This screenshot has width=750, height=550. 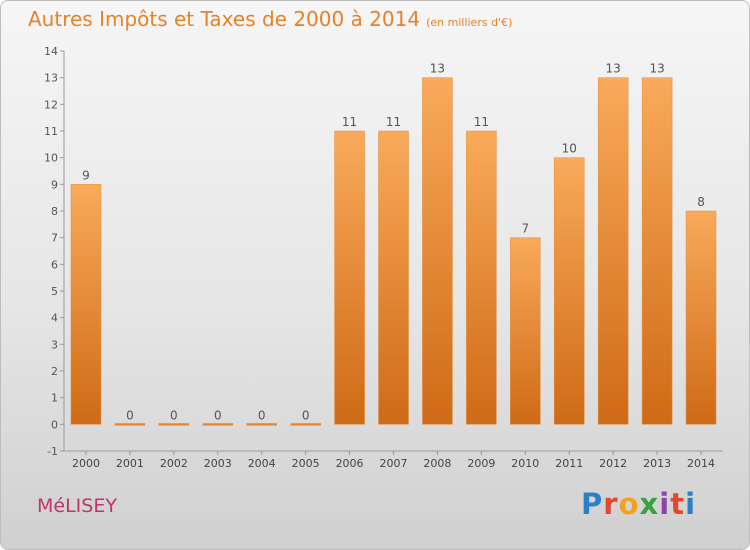 What do you see at coordinates (569, 149) in the screenshot?
I see `bar-value-label: 10` at bounding box center [569, 149].